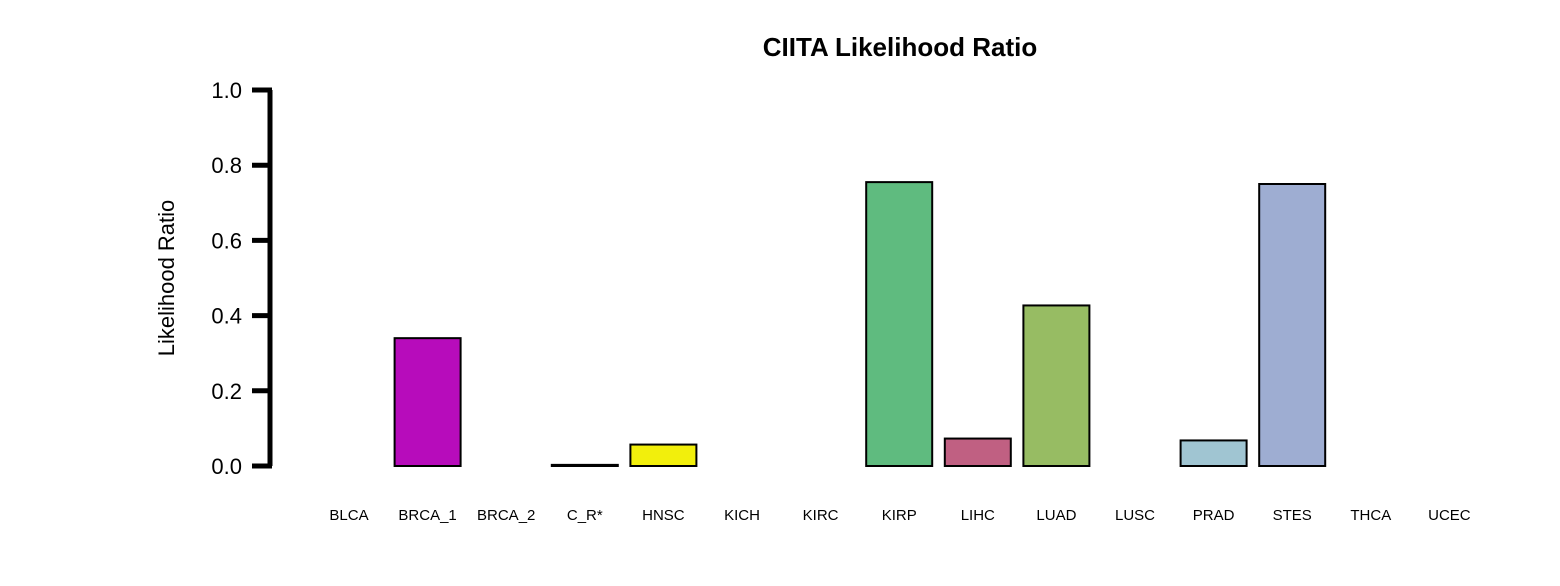 The image size is (1560, 586). I want to click on x-tick-label: KIRC, so click(821, 515).